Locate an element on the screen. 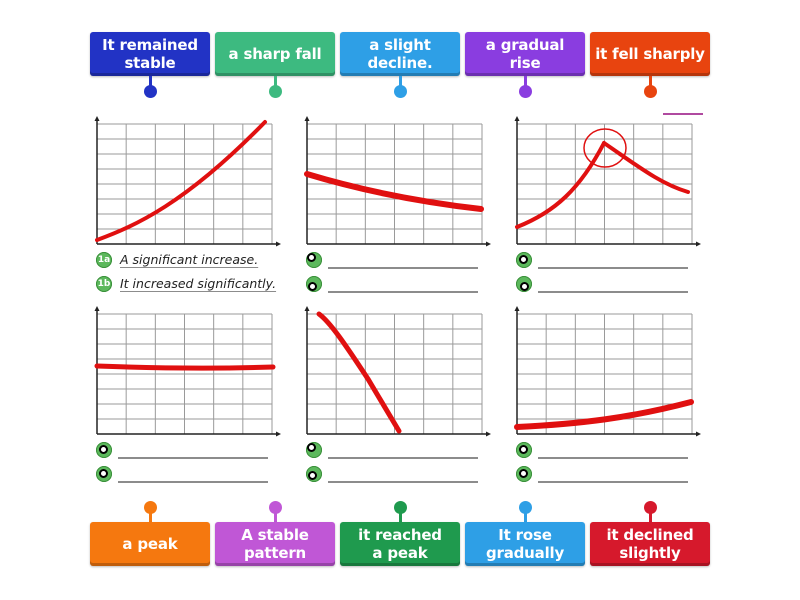 The image size is (800, 600). tile-a-slight-decline: a slight decline. is located at coordinates (400, 54).